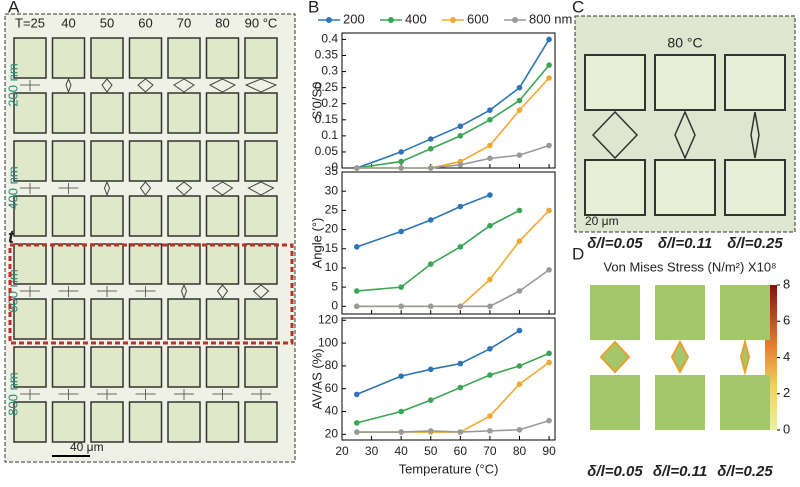 This screenshot has height=487, width=800. What do you see at coordinates (328, 319) in the screenshot?
I see `y-tick-label: 120` at bounding box center [328, 319].